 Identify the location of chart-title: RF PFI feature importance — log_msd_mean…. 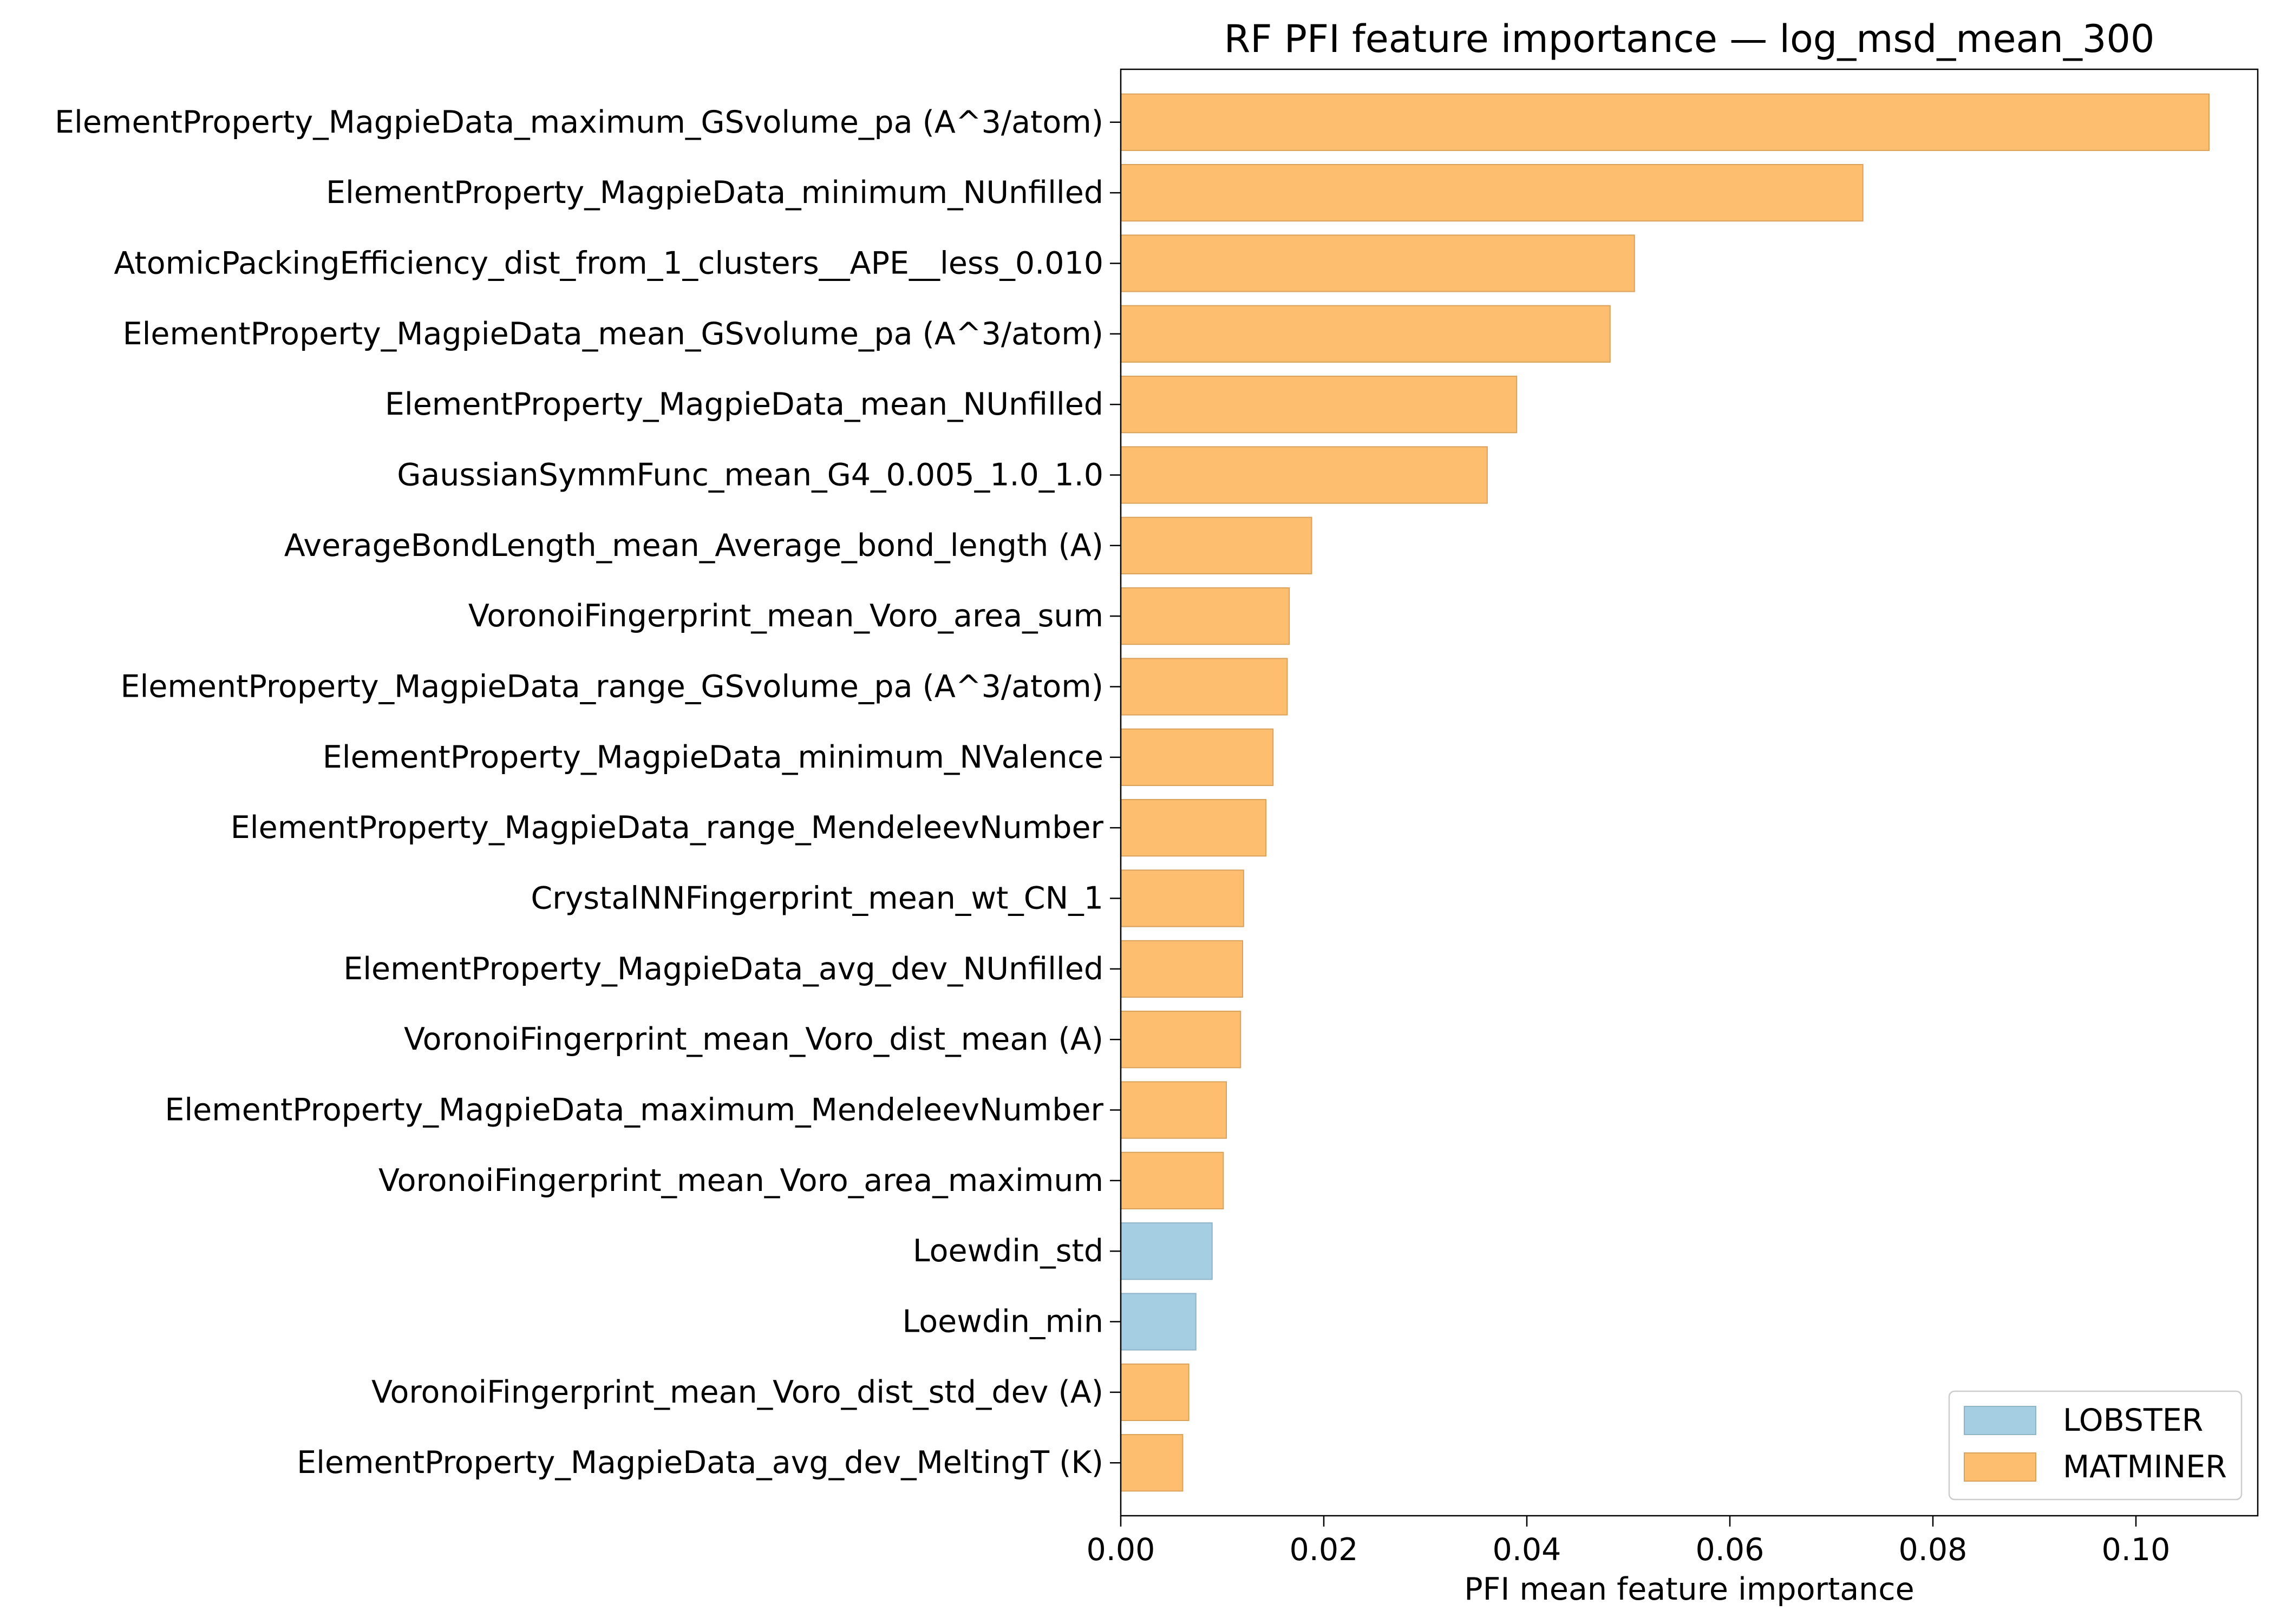
(1690, 39).